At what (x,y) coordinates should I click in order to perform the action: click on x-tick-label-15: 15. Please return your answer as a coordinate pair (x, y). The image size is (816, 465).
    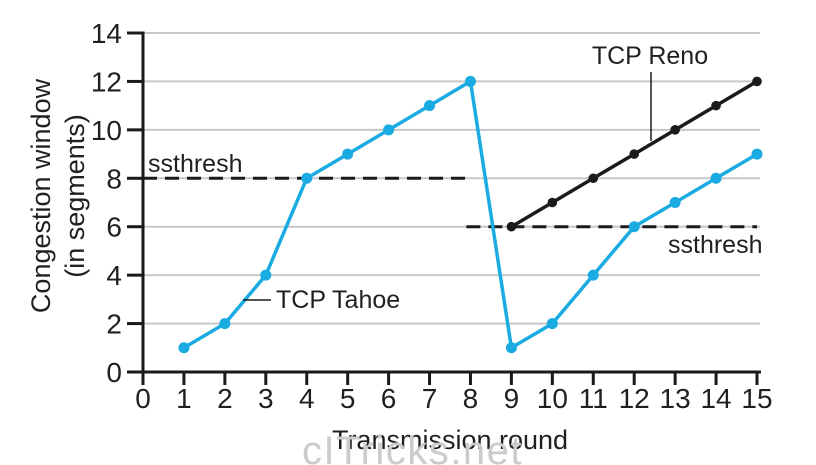
    Looking at the image, I should click on (756, 398).